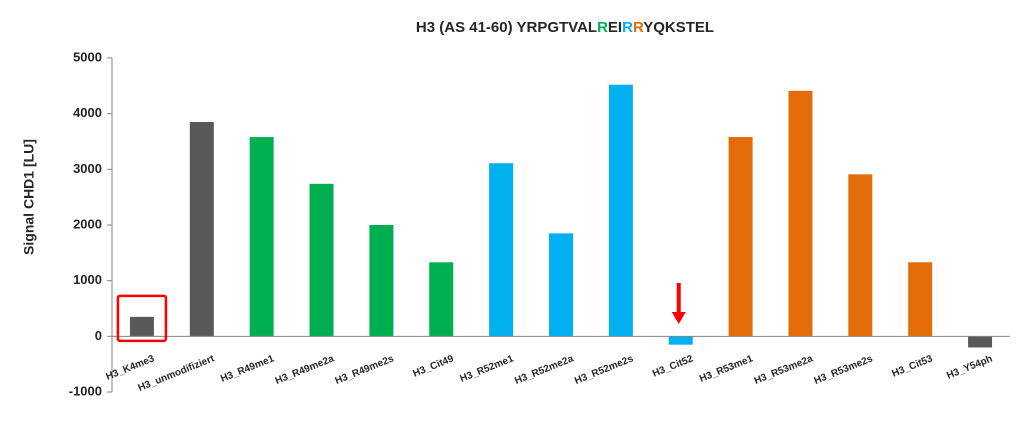 The width and height of the screenshot is (1019, 426). I want to click on y-tick-label: 5000, so click(87, 56).